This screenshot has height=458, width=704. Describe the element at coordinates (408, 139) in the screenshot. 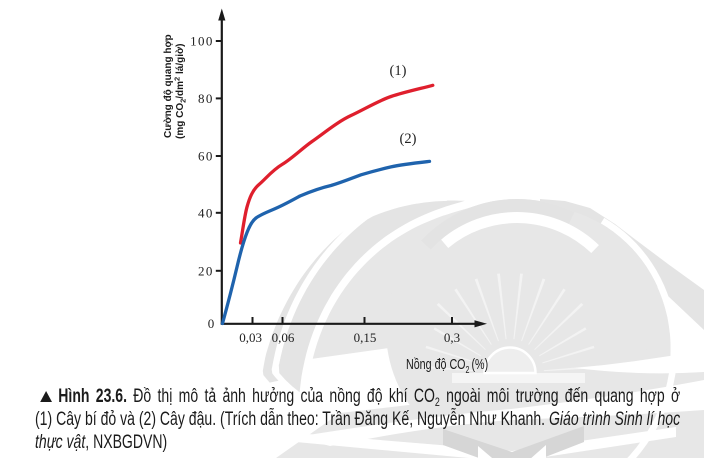

I see `svg-text: (2)` at that location.